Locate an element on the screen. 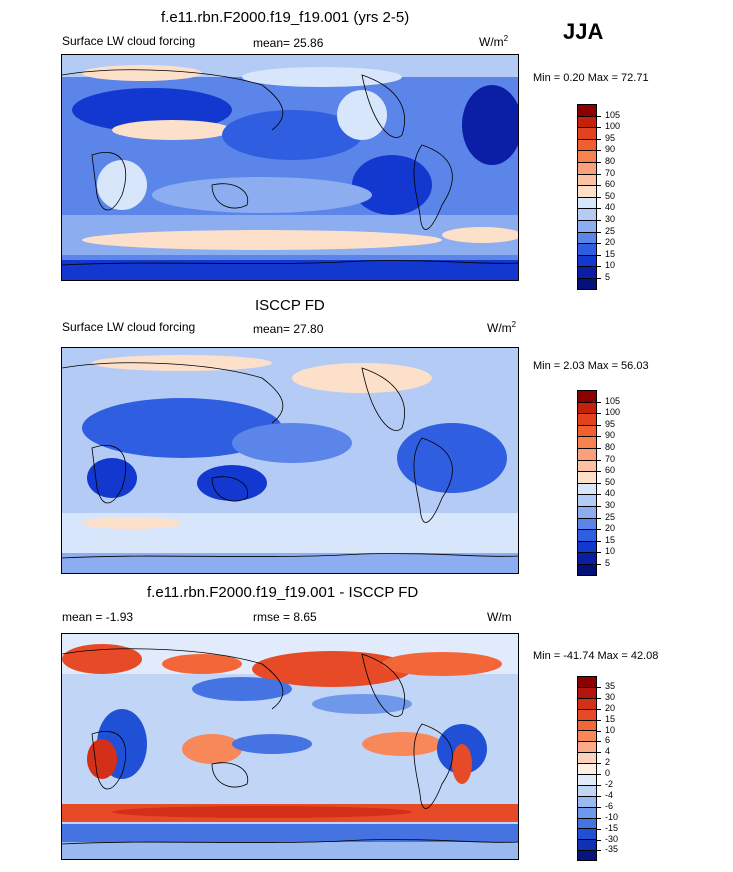 The width and height of the screenshot is (733, 872). panel-1-units: W/m2 is located at coordinates (494, 41).